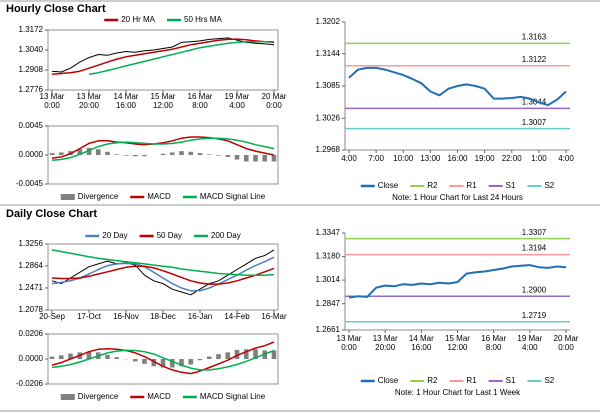 The width and height of the screenshot is (600, 413). What do you see at coordinates (457, 158) in the screenshot?
I see `x-tick-label: 16:00` at bounding box center [457, 158].